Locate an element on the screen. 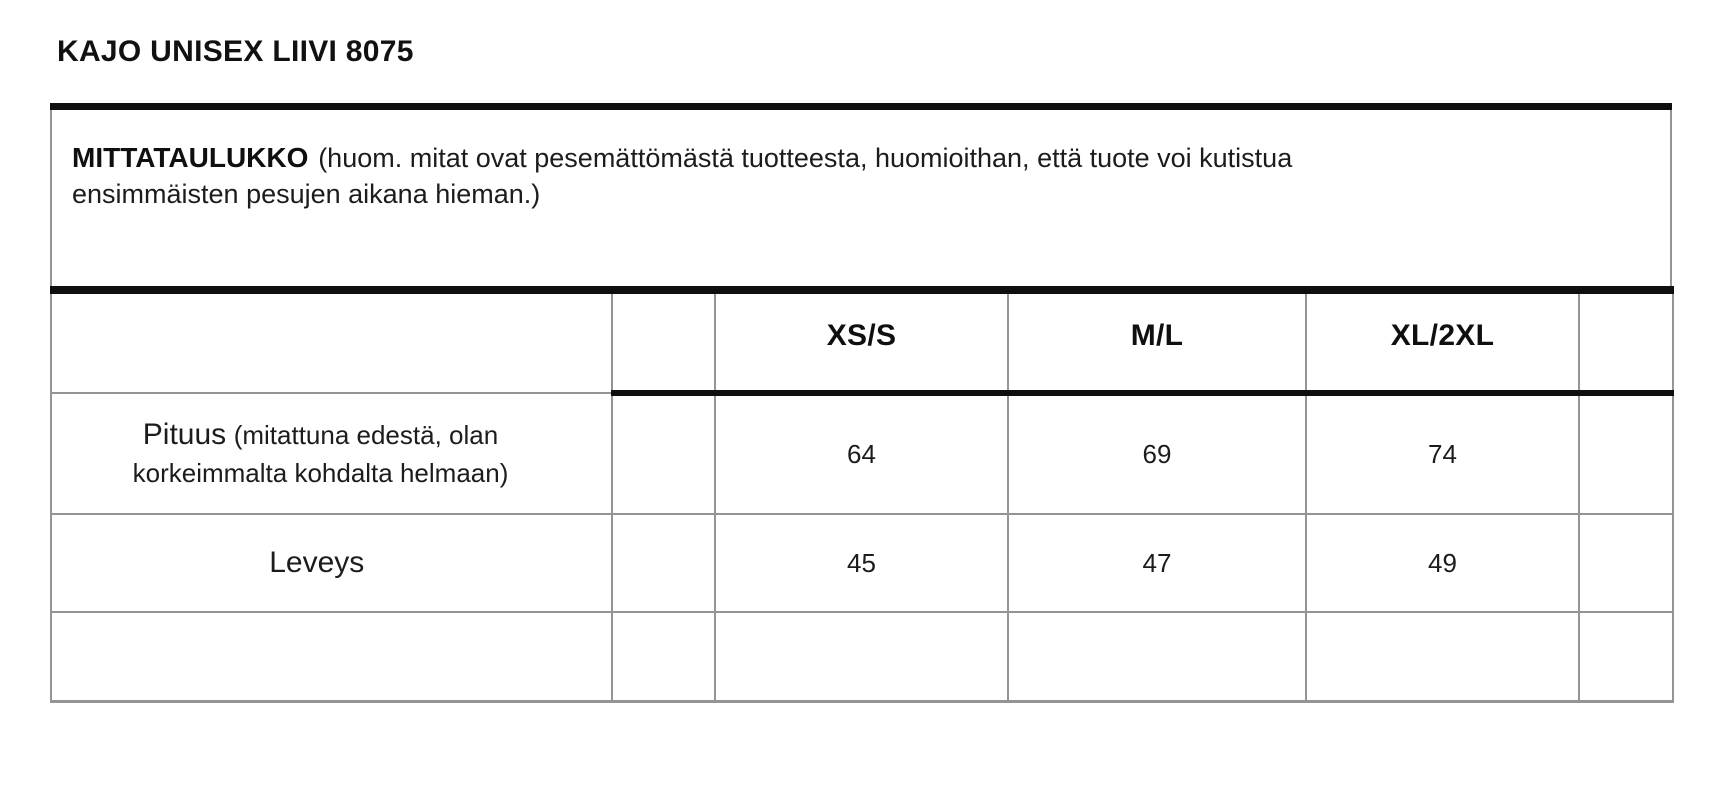 This screenshot has height=806, width=1730. page-title: KAJO UNISEX LIIVI 8075 is located at coordinates (235, 51).